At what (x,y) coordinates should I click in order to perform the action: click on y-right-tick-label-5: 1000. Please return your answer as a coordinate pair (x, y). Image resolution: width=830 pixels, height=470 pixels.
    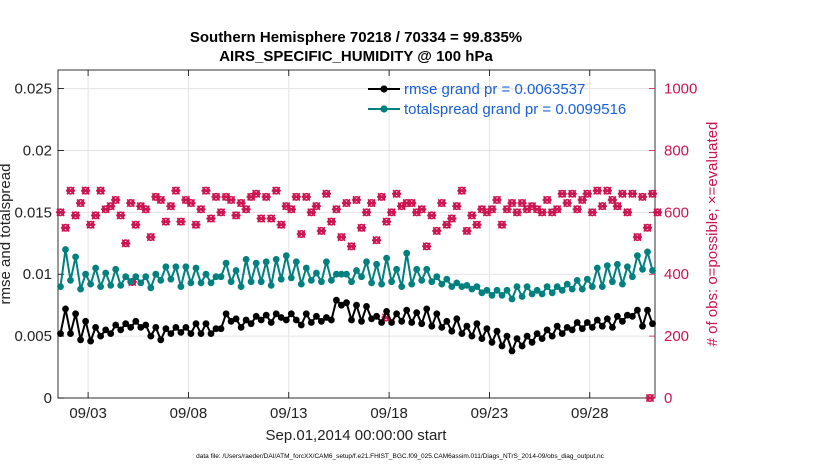
    Looking at the image, I should click on (680, 89).